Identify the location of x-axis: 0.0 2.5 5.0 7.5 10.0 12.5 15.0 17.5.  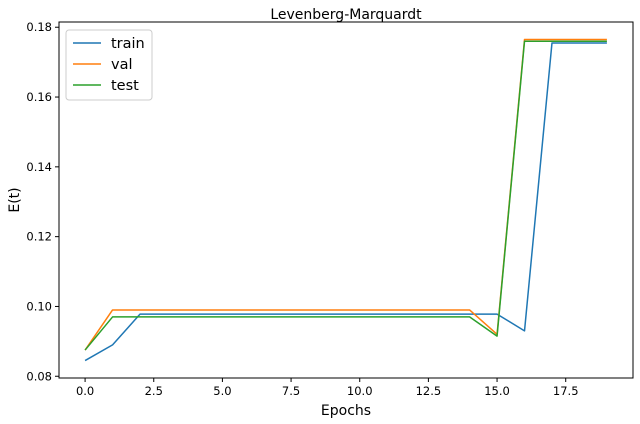
(327, 388).